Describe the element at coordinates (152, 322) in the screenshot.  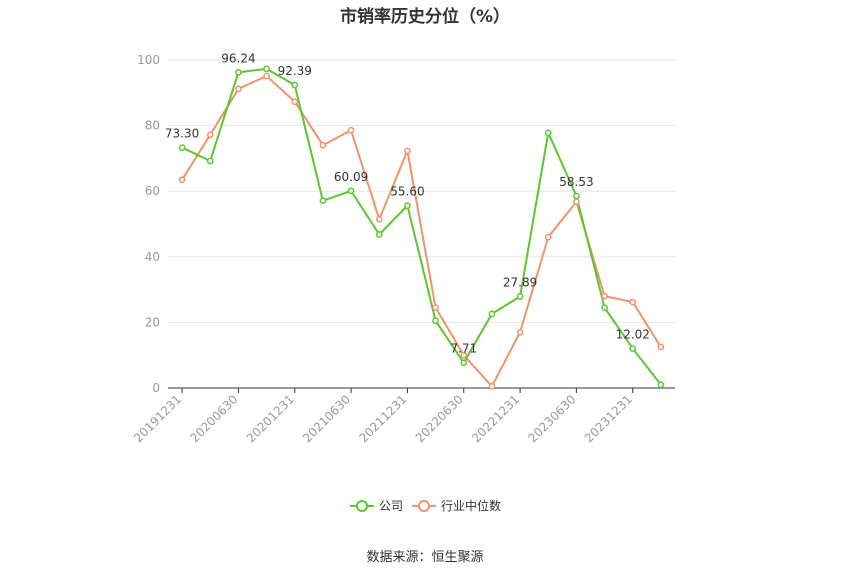
I see `y-tick-label: 20` at that location.